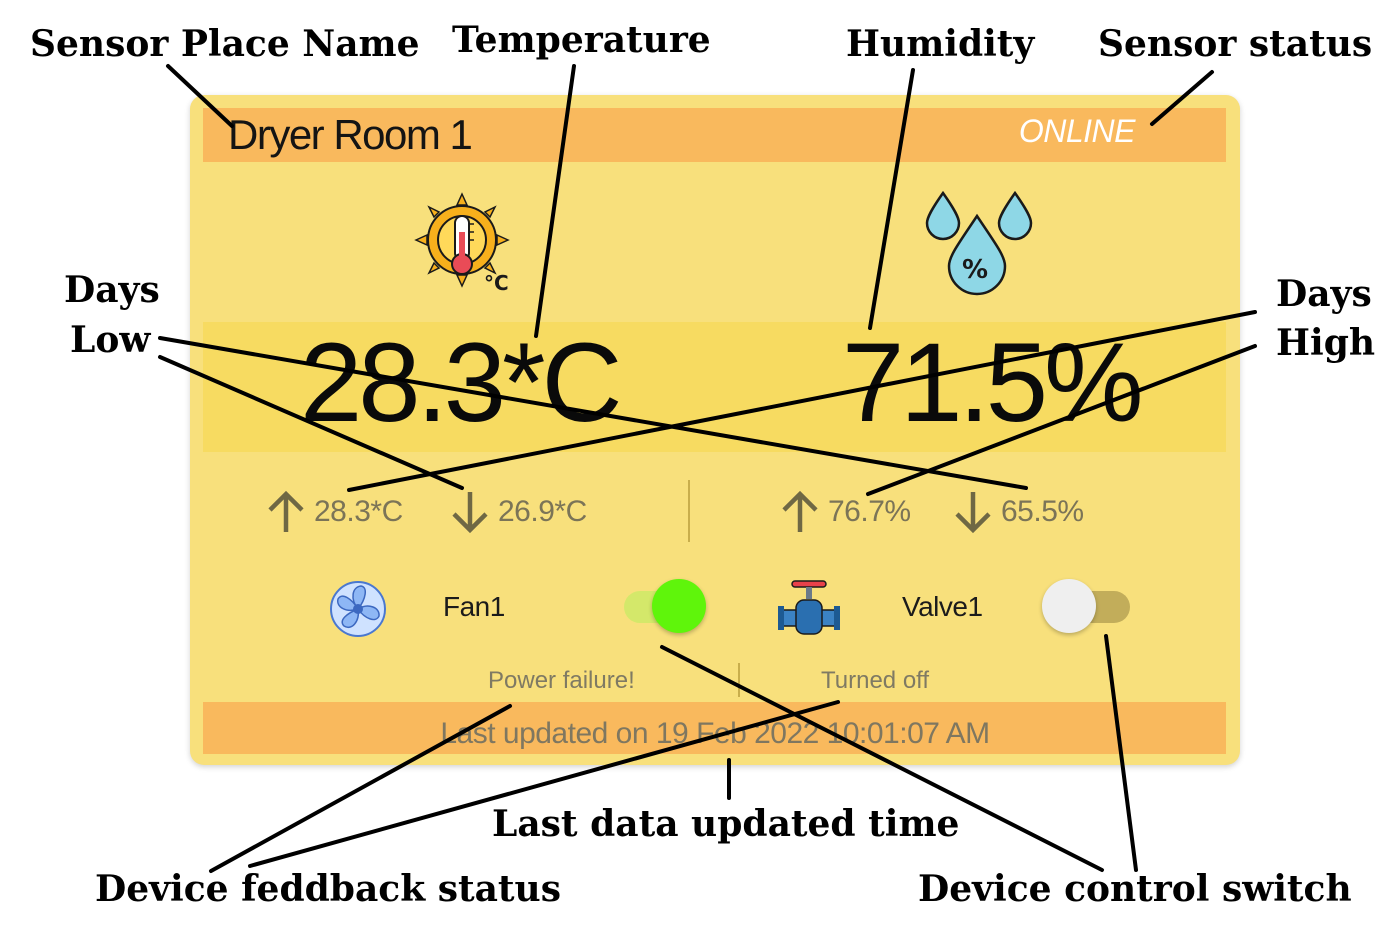 The image size is (1386, 936). What do you see at coordinates (689, 511) in the screenshot?
I see `stats-divider` at bounding box center [689, 511].